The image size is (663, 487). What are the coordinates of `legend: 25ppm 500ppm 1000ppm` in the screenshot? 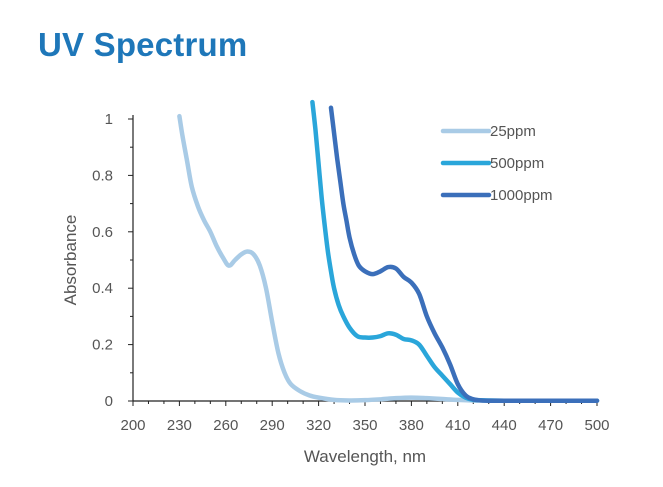 It's located at (496, 163).